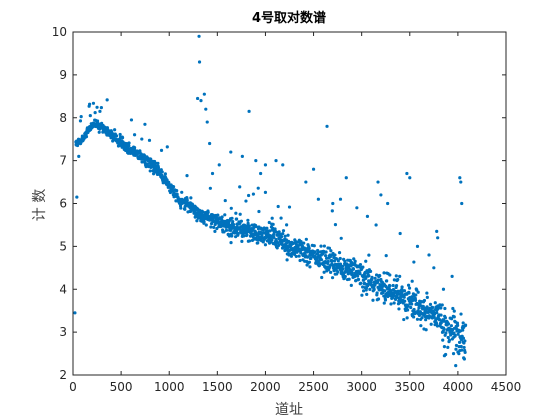  What do you see at coordinates (217, 387) in the screenshot?
I see `x-tick-label: 1500` at bounding box center [217, 387].